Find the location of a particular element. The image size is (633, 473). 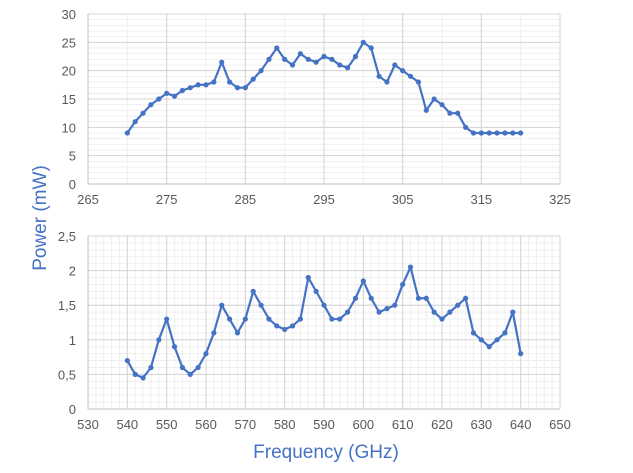

x-tick-label: 580 is located at coordinates (285, 424).